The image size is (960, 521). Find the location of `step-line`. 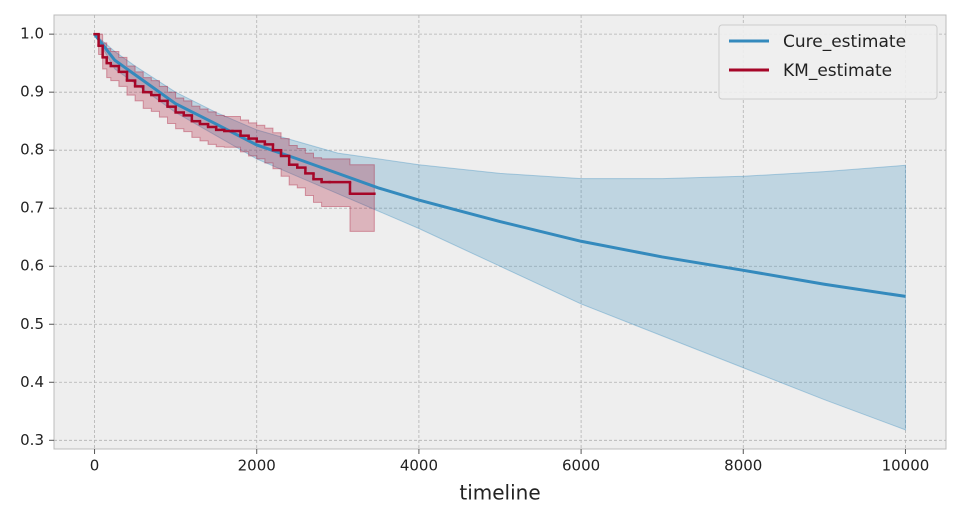

step-line is located at coordinates (234, 113).